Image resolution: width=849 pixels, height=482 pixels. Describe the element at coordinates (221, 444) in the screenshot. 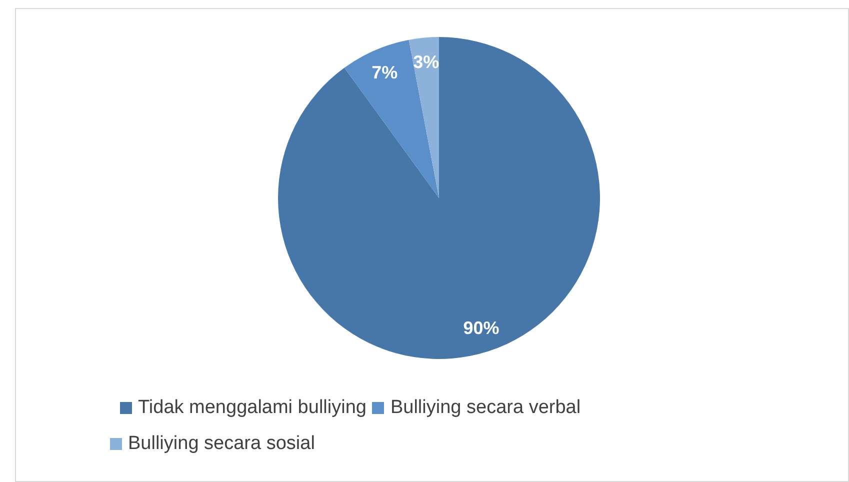

I see `legend-label: Bulliying secara sosial` at that location.